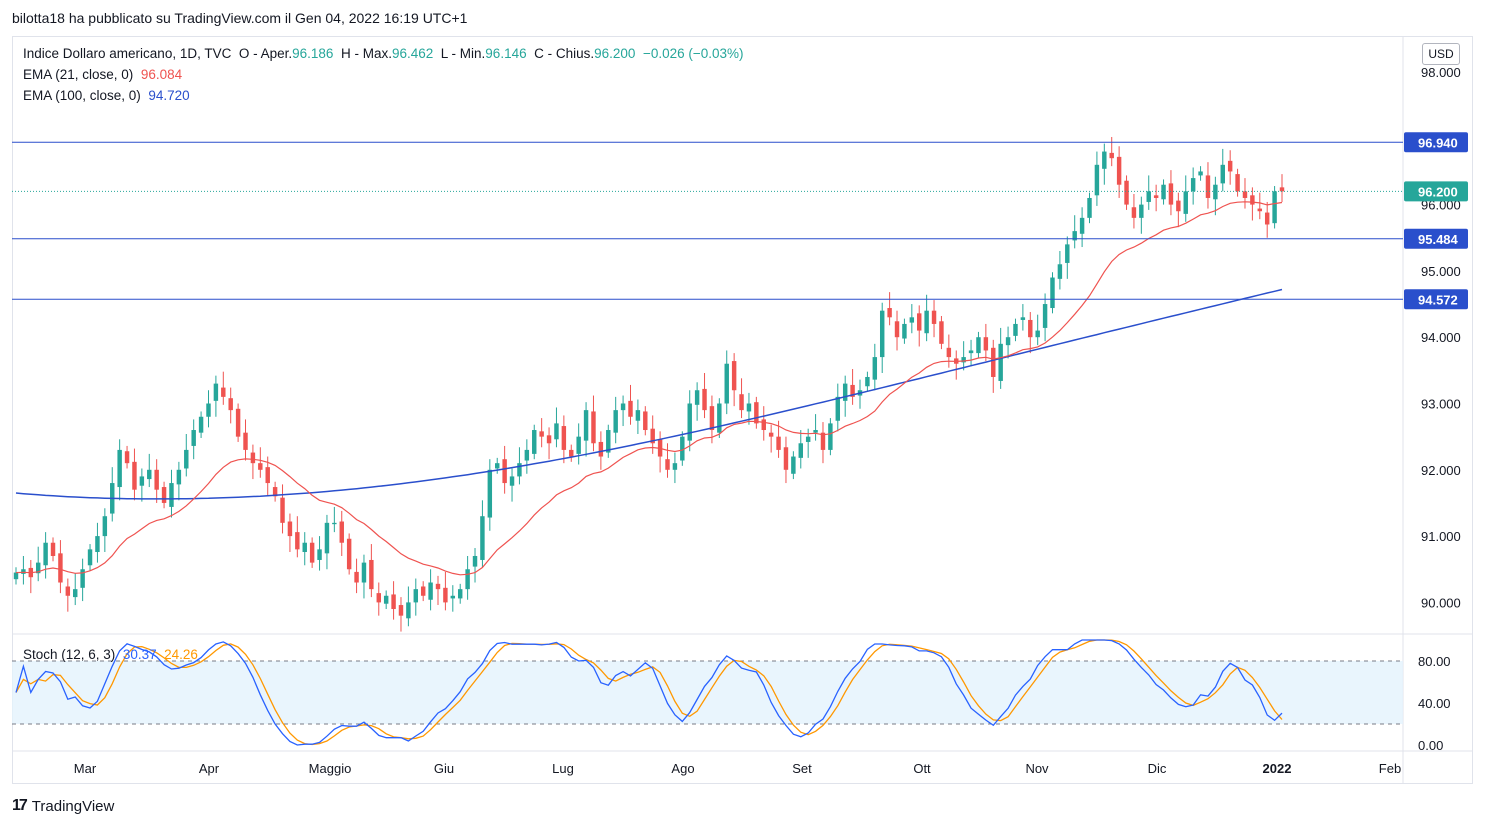 This screenshot has width=1488, height=829. What do you see at coordinates (181, 654) in the screenshot?
I see `stoch-d-value: 24.26` at bounding box center [181, 654].